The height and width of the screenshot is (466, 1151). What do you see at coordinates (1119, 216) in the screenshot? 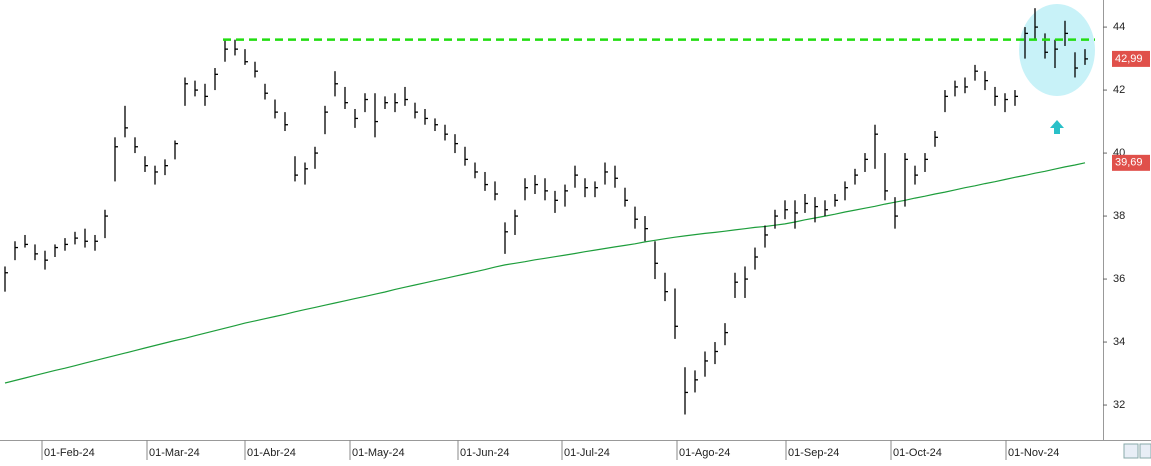
I see `y-tick-label: 38` at bounding box center [1119, 216].